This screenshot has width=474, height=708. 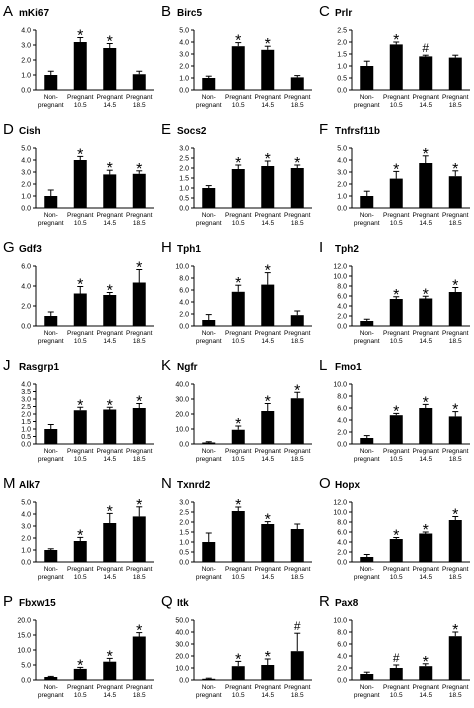 I want to click on panel-title: Fmo1, so click(x=348, y=367).